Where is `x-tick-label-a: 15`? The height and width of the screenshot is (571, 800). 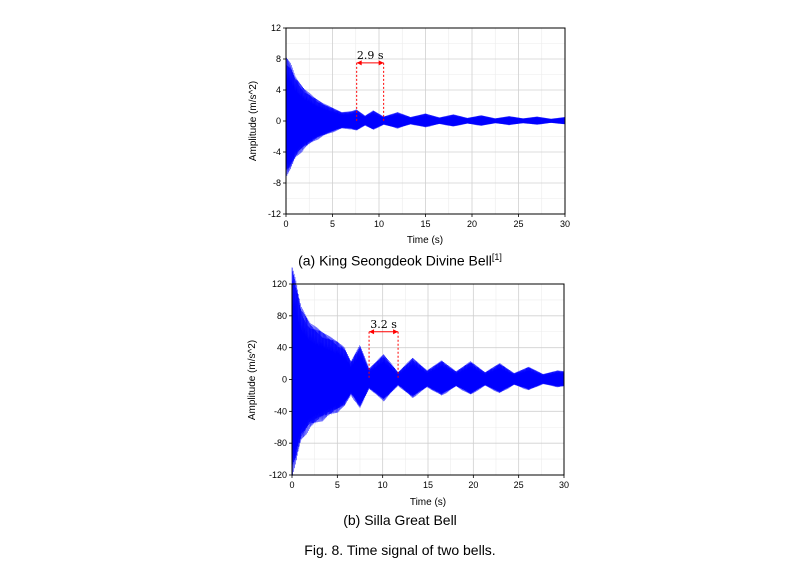 x-tick-label-a: 15 is located at coordinates (425, 224).